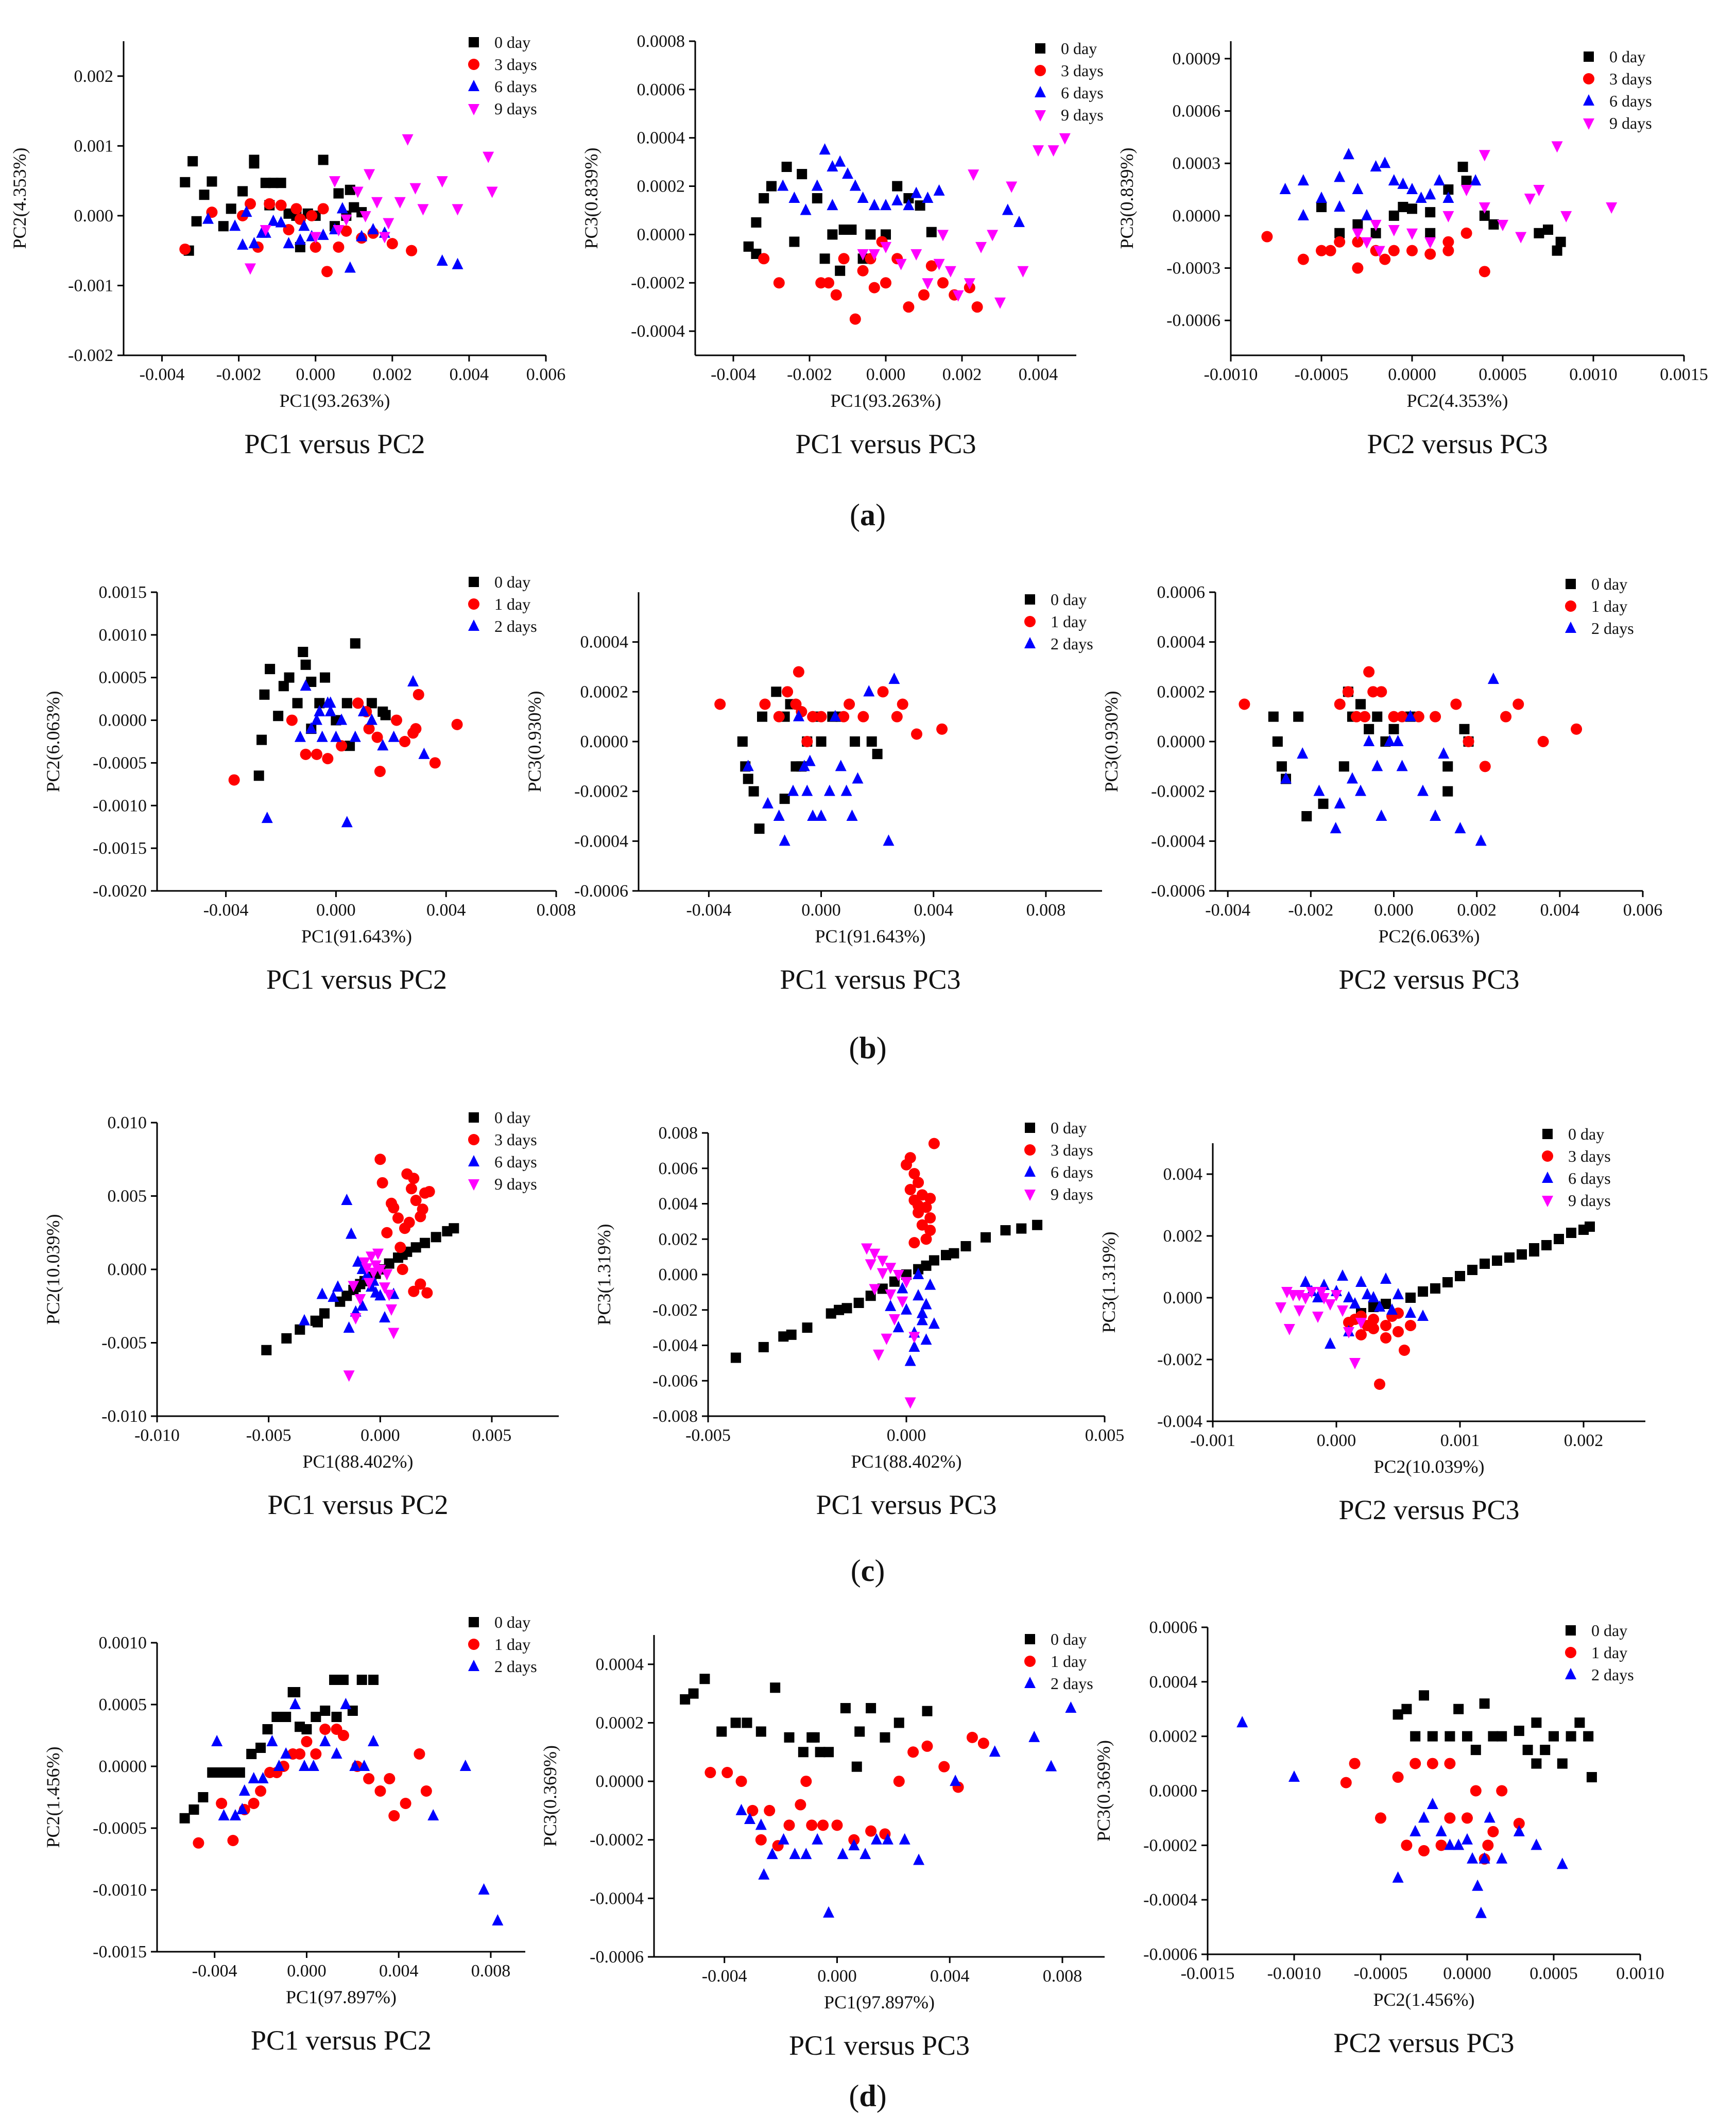  I want to click on x-tick-label: 0.000, so click(315, 374).